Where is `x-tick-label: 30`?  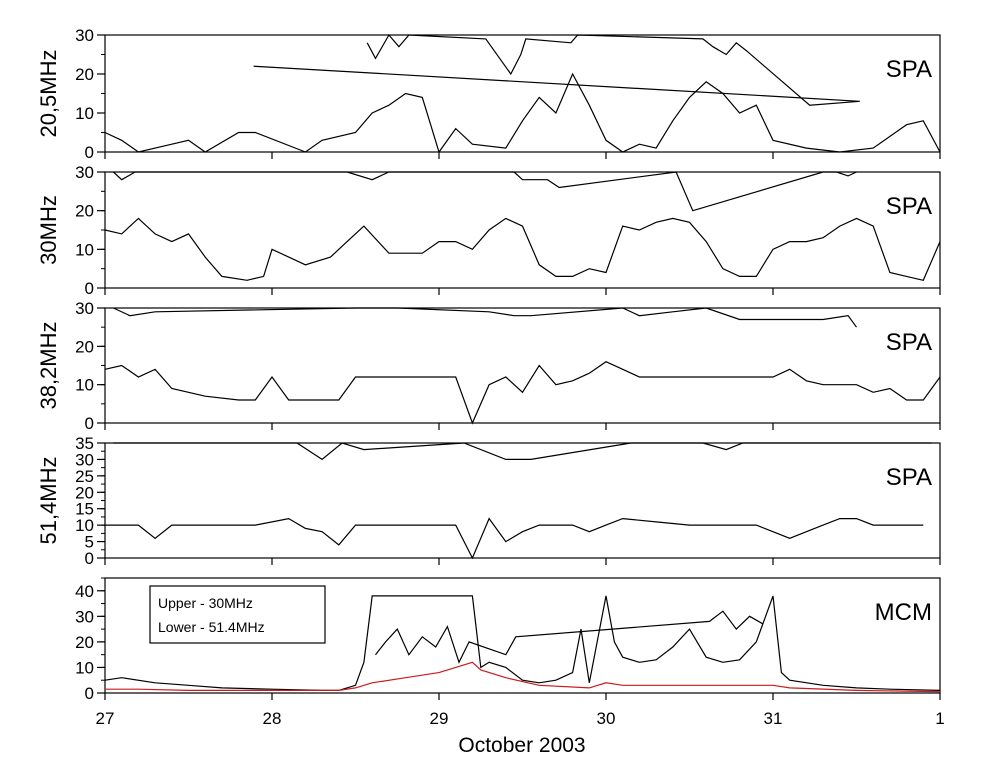
x-tick-label: 30 is located at coordinates (606, 718).